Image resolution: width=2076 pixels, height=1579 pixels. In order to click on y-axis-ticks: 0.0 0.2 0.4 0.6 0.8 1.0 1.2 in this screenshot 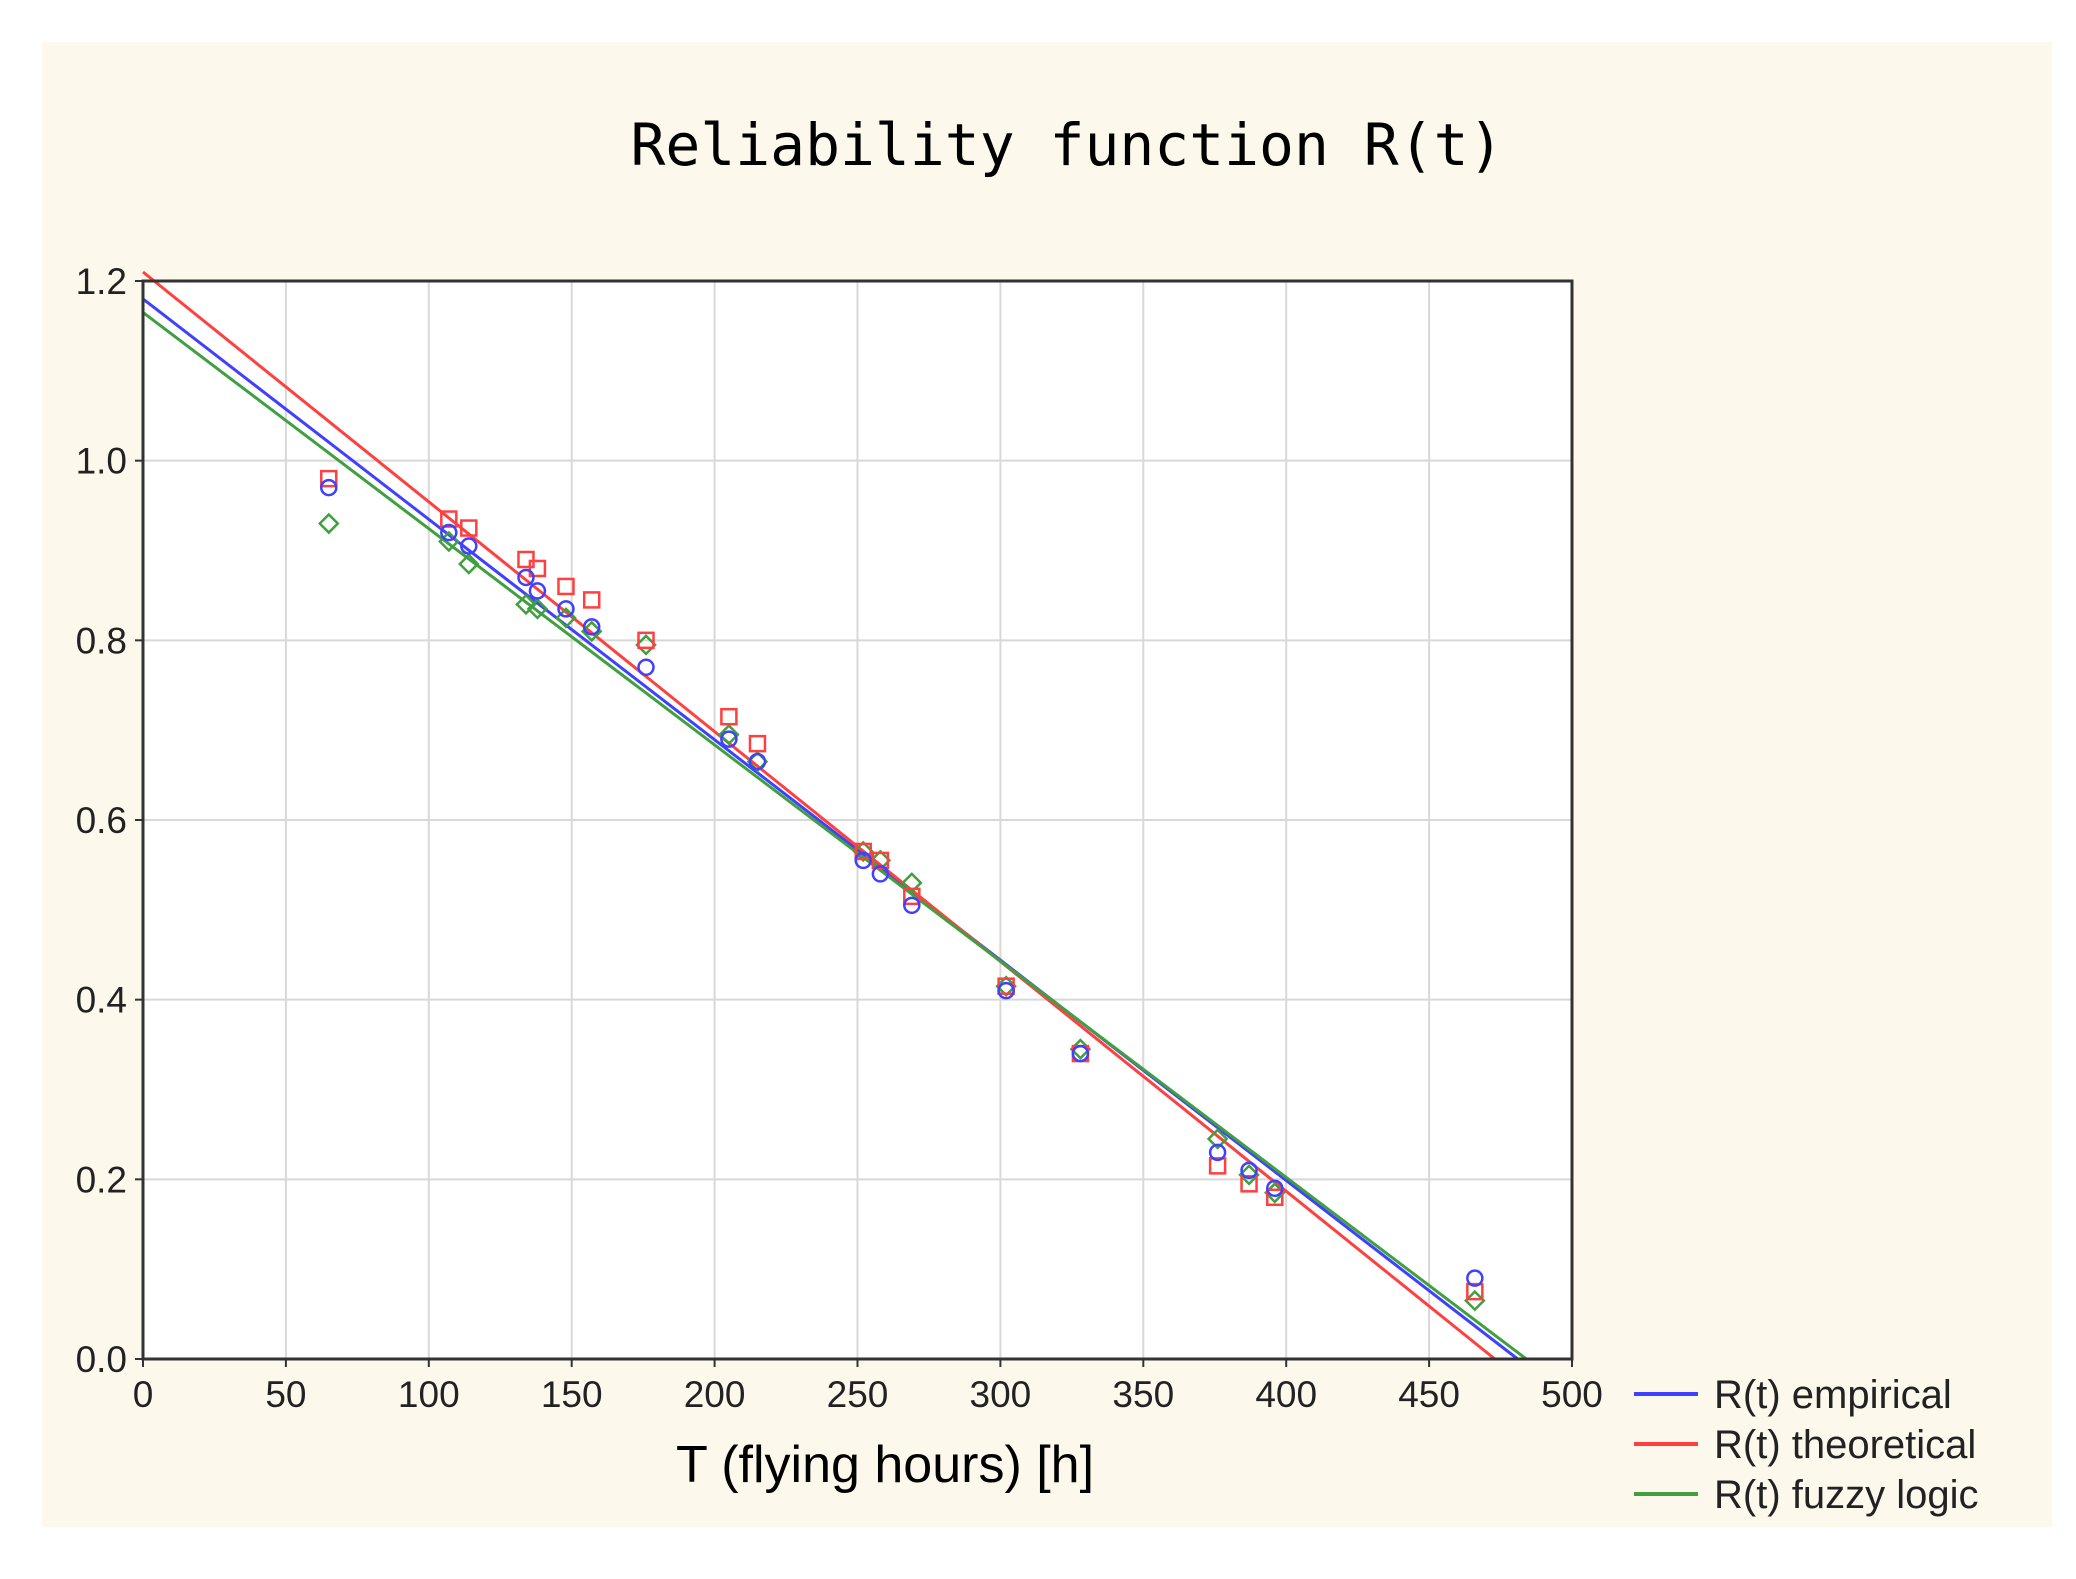, I will do `click(109, 820)`.